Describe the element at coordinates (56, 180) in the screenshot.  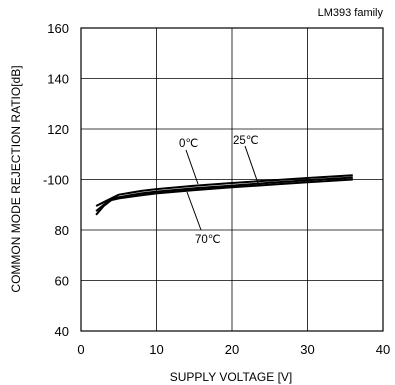
I see `y-tick-label: -100` at that location.